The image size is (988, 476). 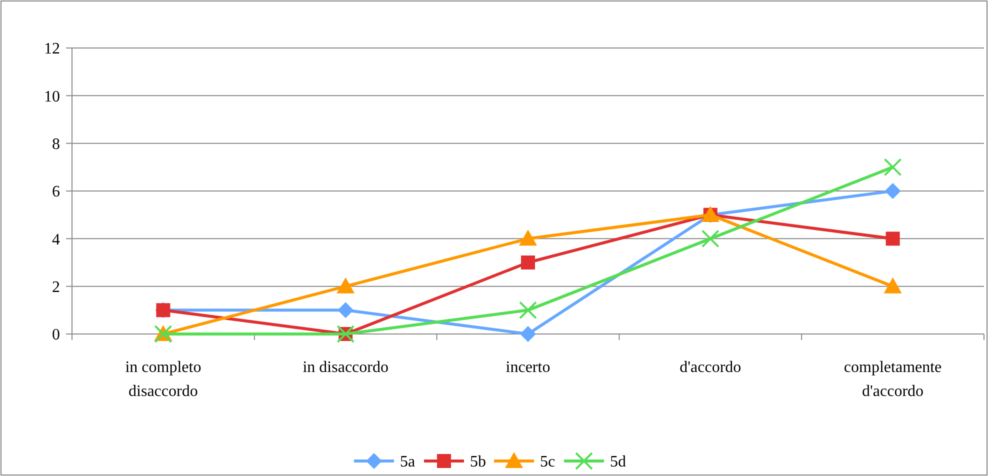 I want to click on x-tick-label: in completo disaccordo, so click(x=163, y=379).